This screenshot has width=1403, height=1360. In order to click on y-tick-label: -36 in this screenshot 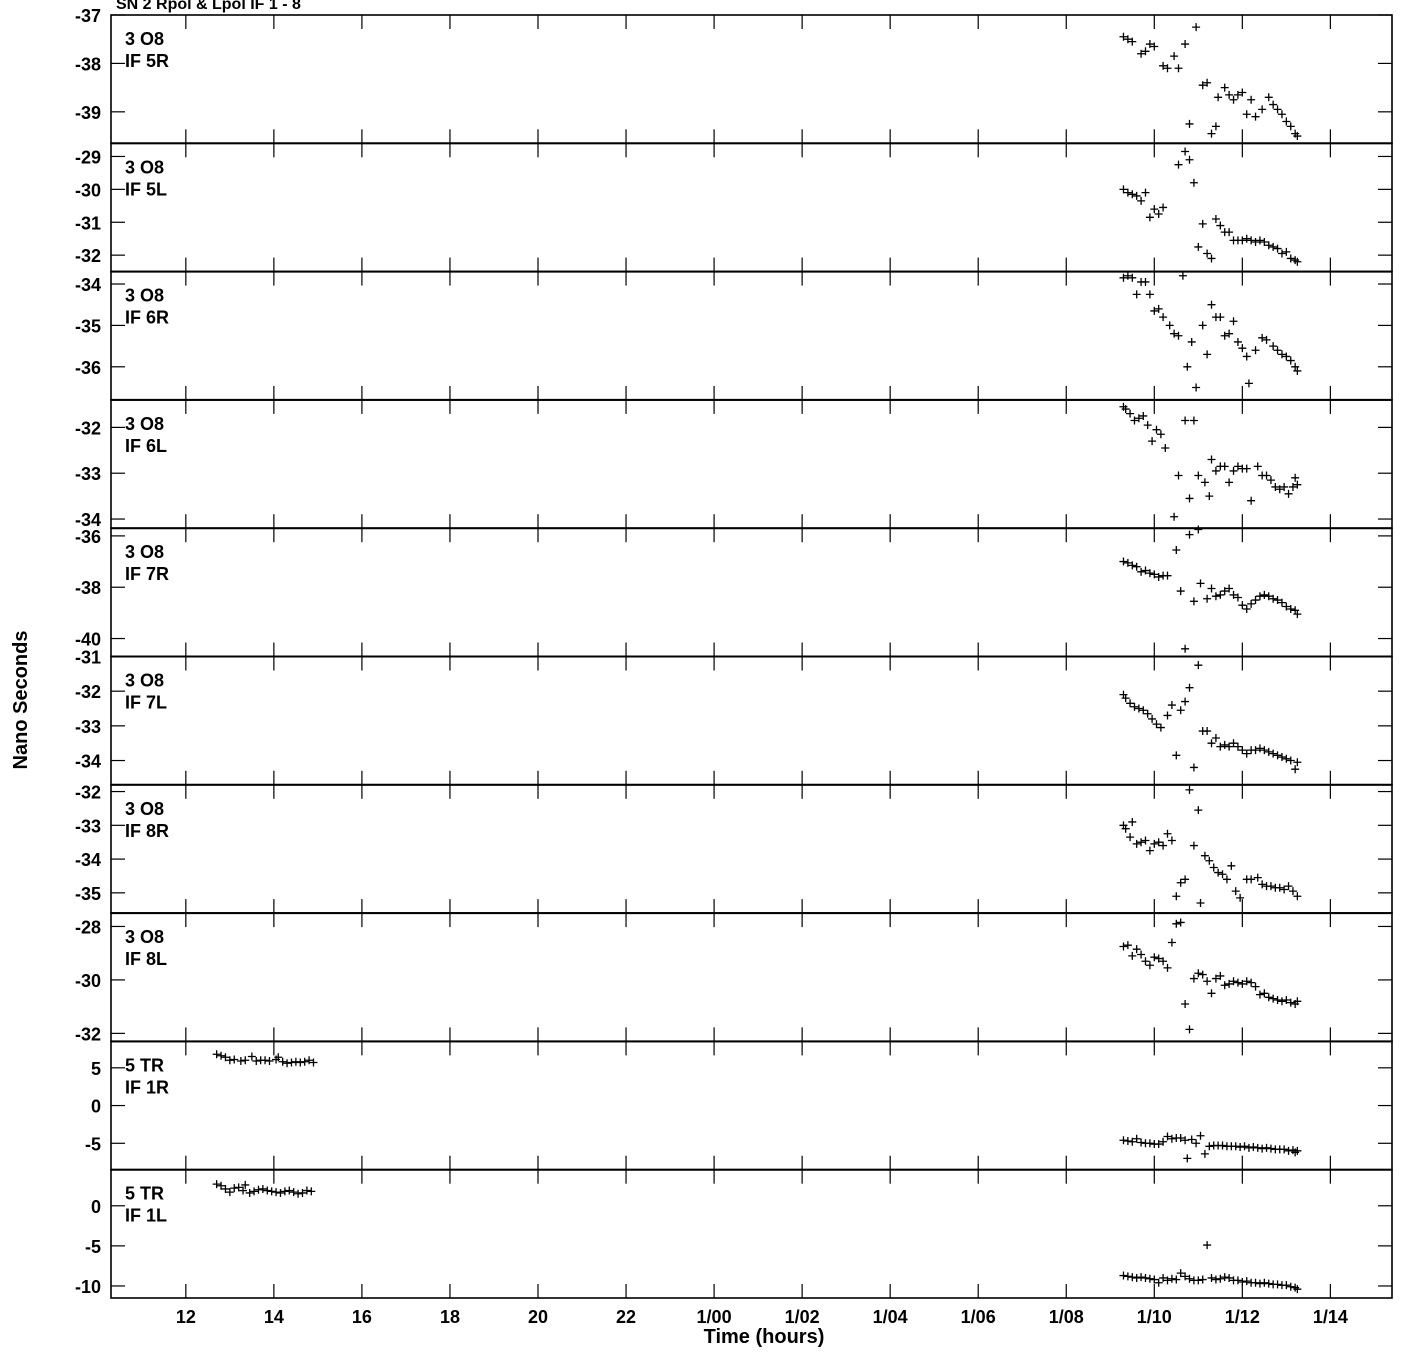, I will do `click(88, 537)`.